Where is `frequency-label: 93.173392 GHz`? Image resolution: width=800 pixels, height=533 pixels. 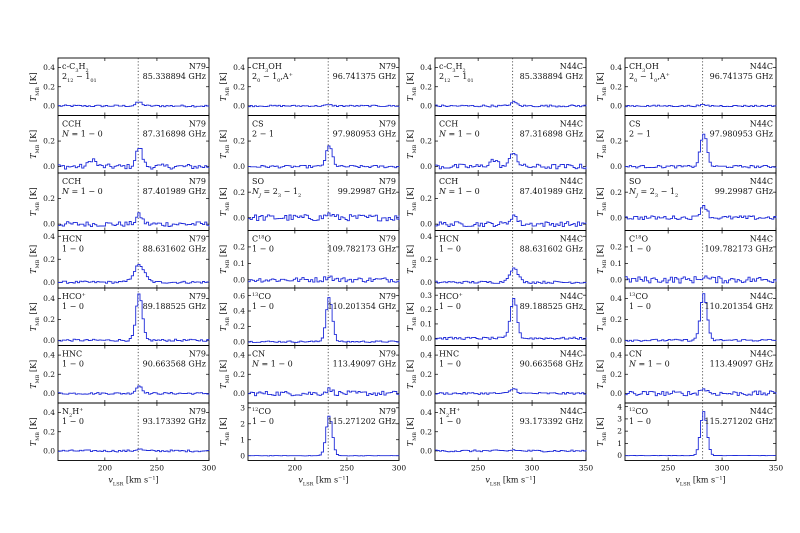 frequency-label: 93.173392 GHz is located at coordinates (551, 421).